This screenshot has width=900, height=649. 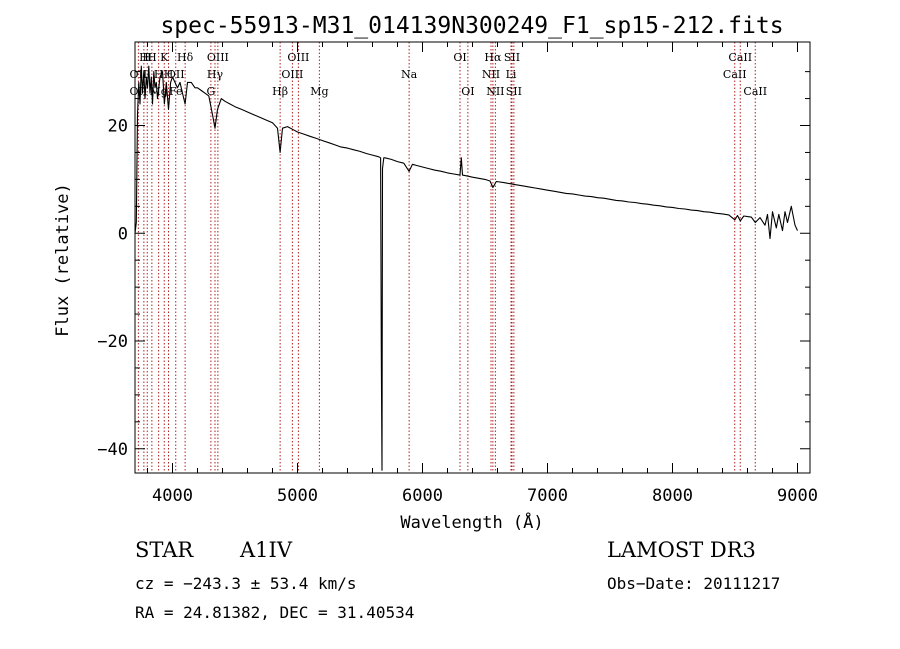 I want to click on y-axis-label: Flux (relative), so click(x=63, y=260).